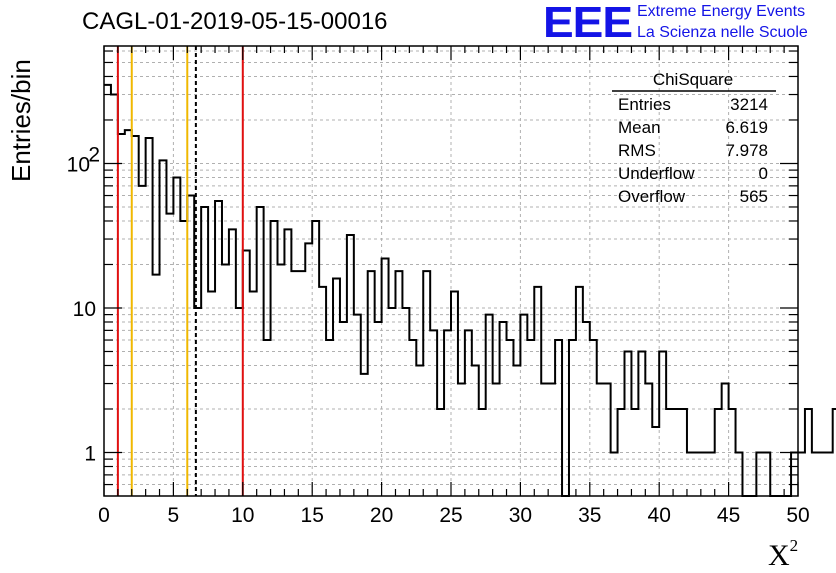 This screenshot has width=836, height=573. What do you see at coordinates (312, 515) in the screenshot?
I see `x-tick-label: 15` at bounding box center [312, 515].